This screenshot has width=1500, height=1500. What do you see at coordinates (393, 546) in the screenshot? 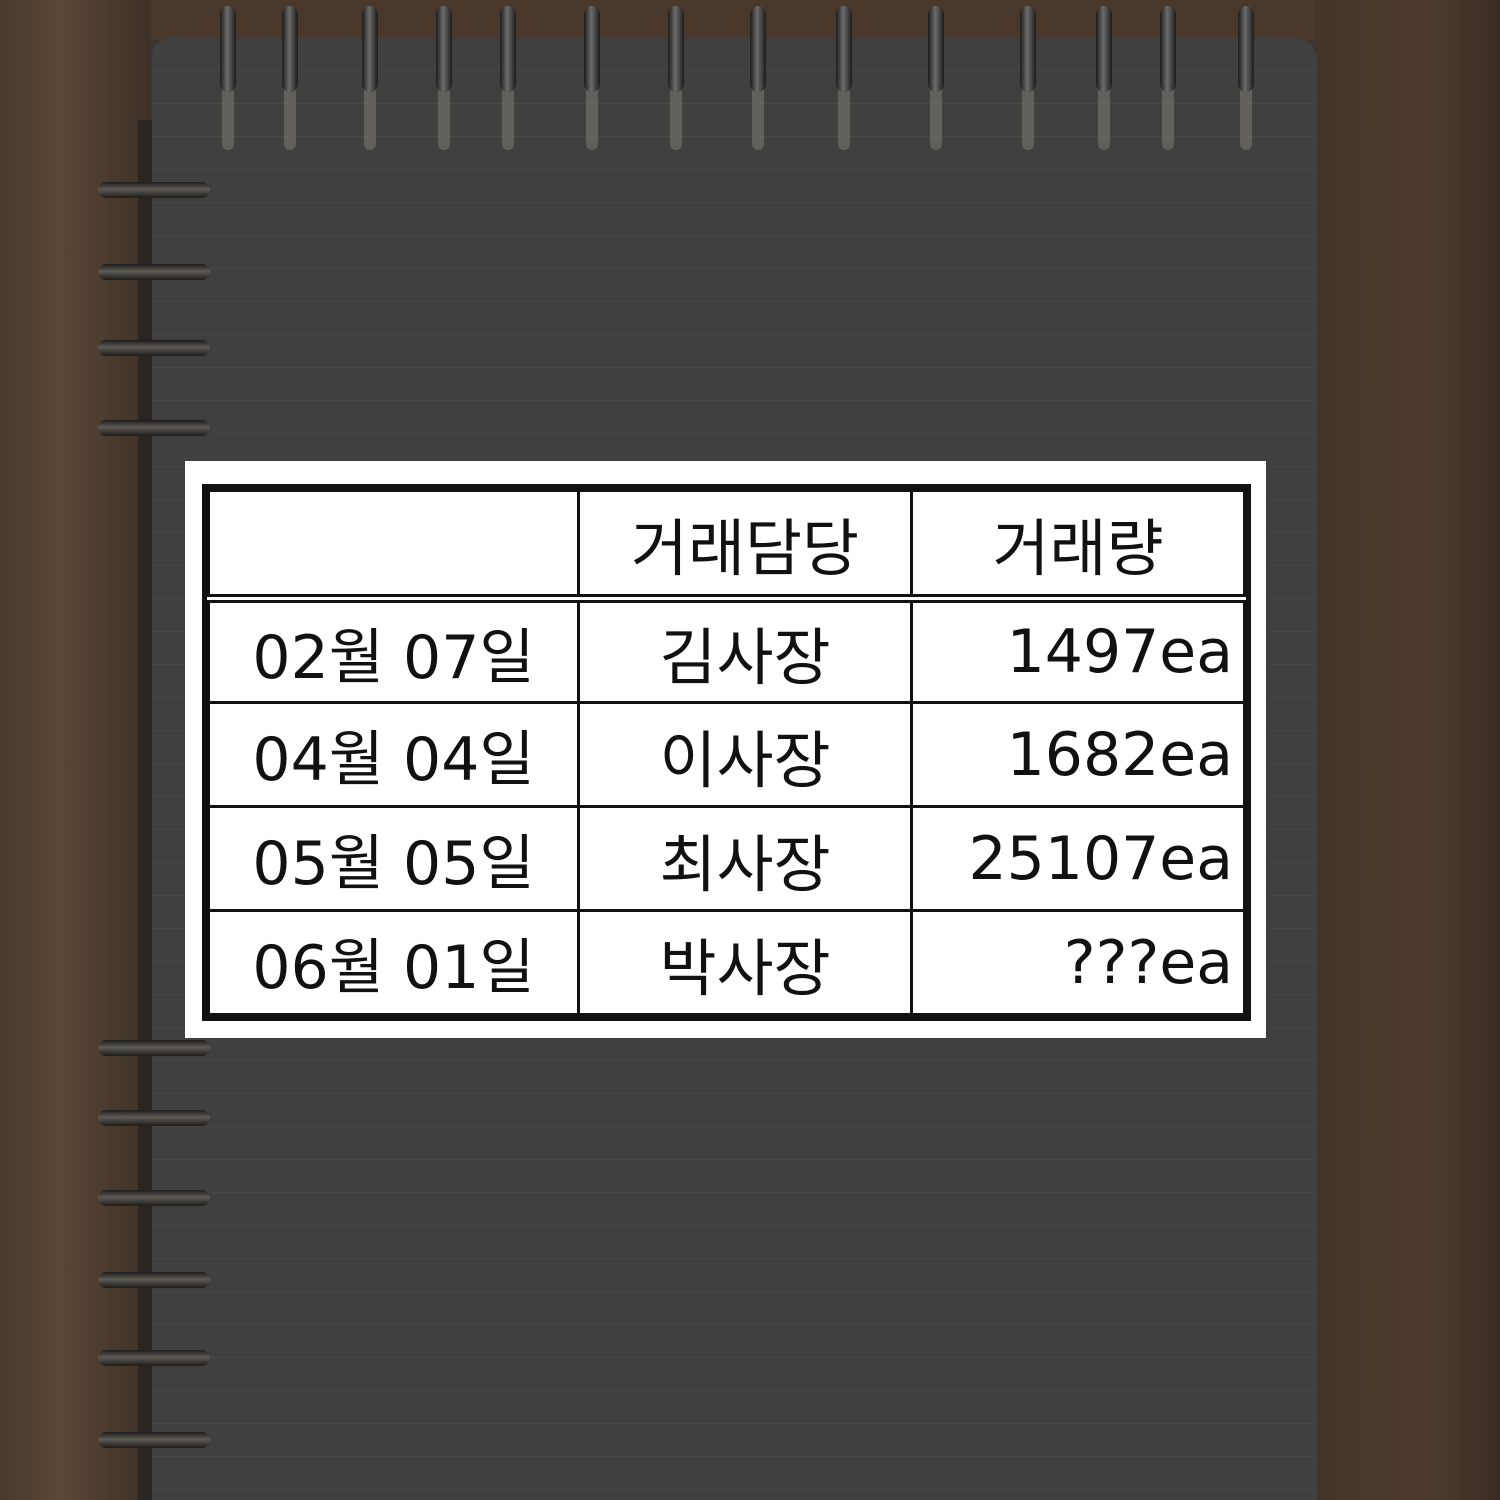
I see `header-date` at bounding box center [393, 546].